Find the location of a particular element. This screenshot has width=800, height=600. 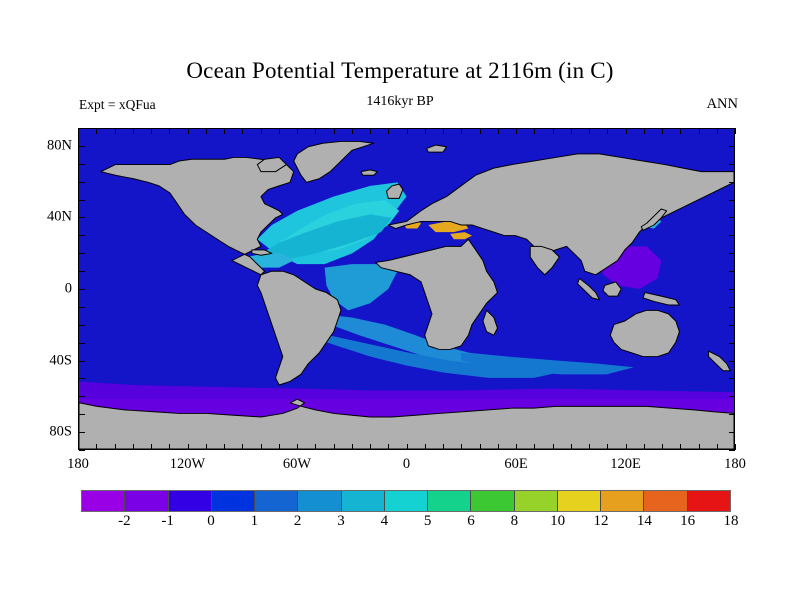

colorbar is located at coordinates (406, 501).